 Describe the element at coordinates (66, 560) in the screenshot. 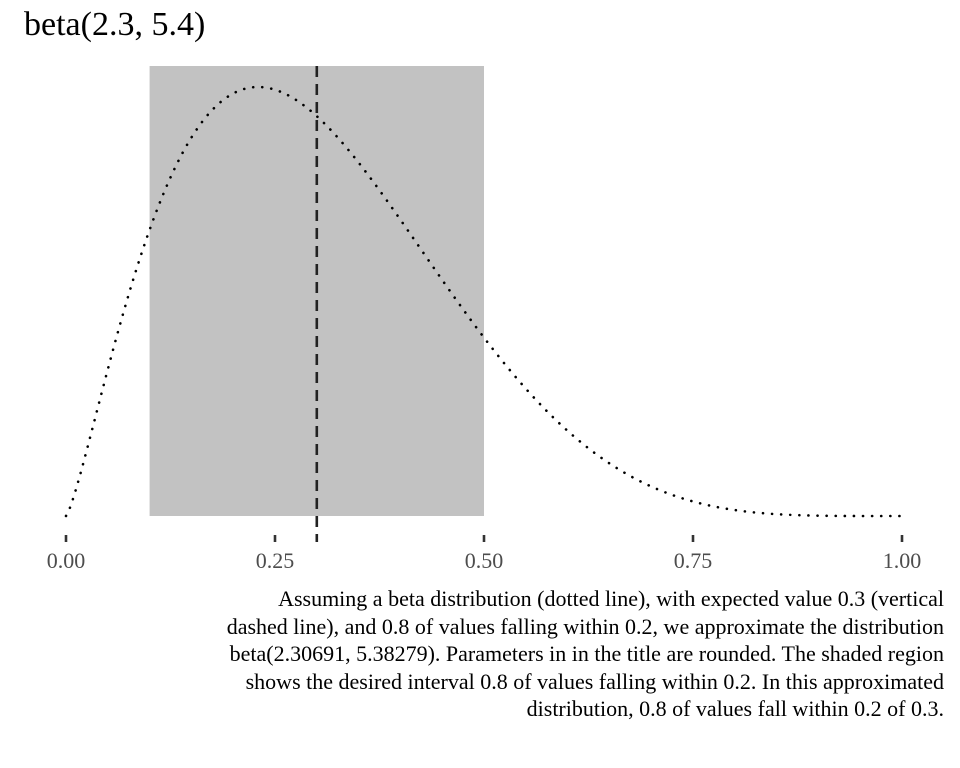

I see `x-tick-label: 0.00` at that location.